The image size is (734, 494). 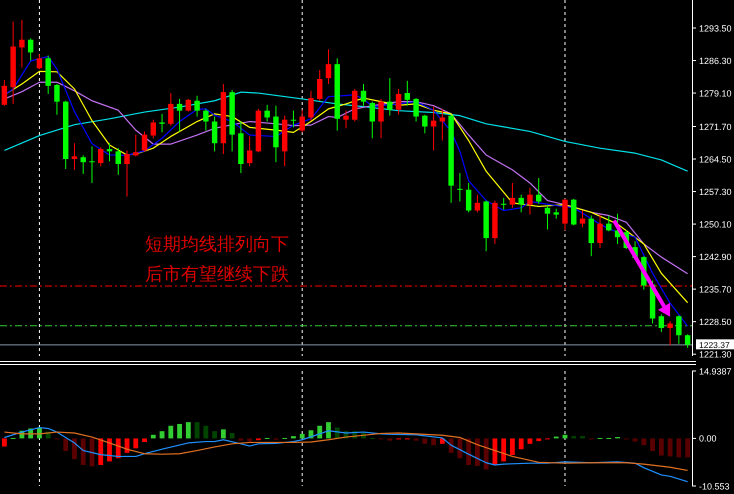 I want to click on annotation: 短期均线排列向下, so click(x=217, y=244).